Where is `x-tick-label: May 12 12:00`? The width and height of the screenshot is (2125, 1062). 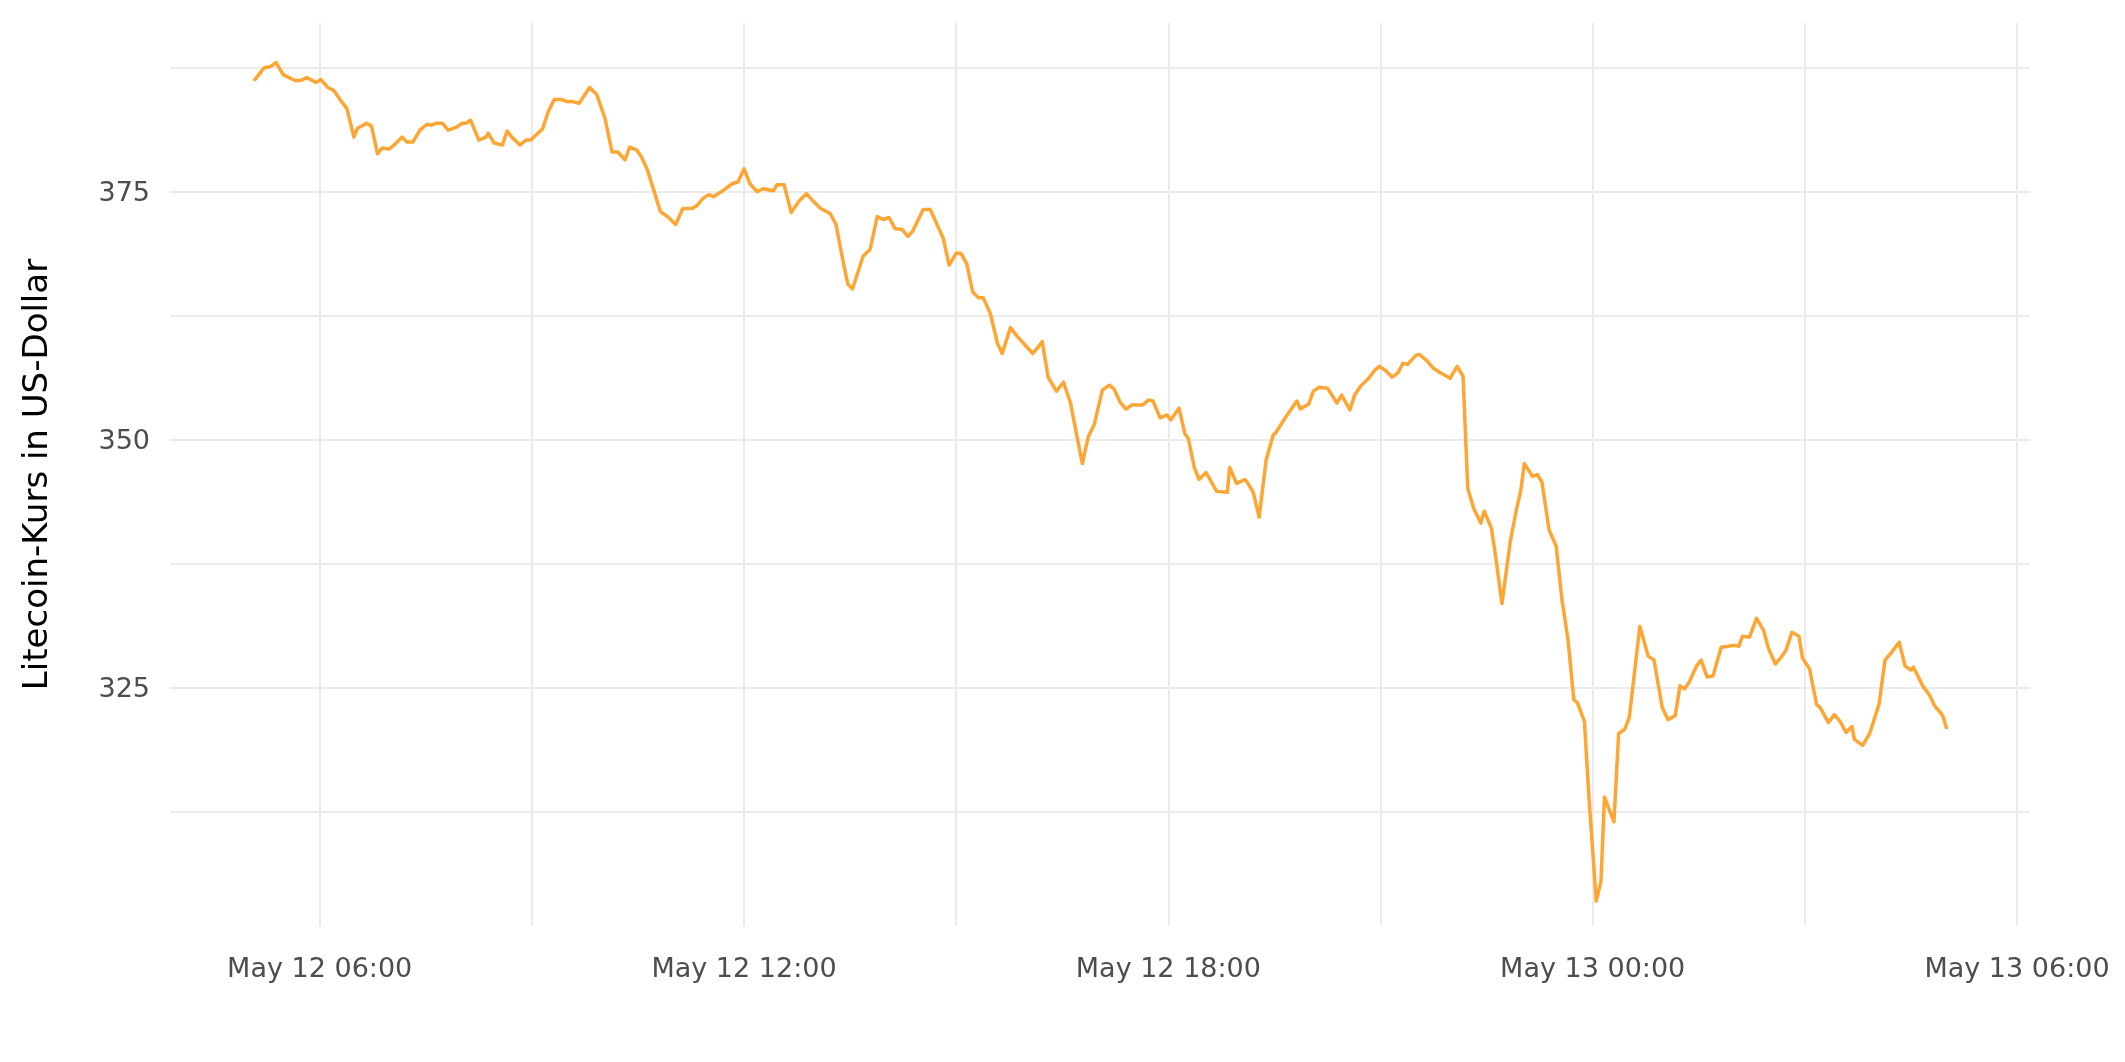
x-tick-label: May 12 12:00 is located at coordinates (744, 967).